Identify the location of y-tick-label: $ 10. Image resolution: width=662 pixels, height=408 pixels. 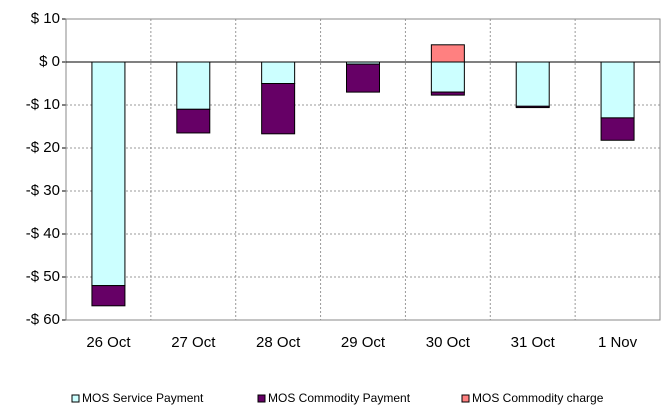
(45, 18).